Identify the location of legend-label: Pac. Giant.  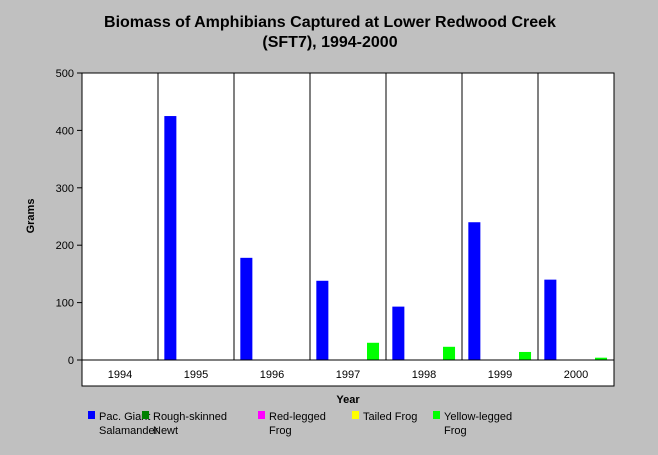
(124, 417).